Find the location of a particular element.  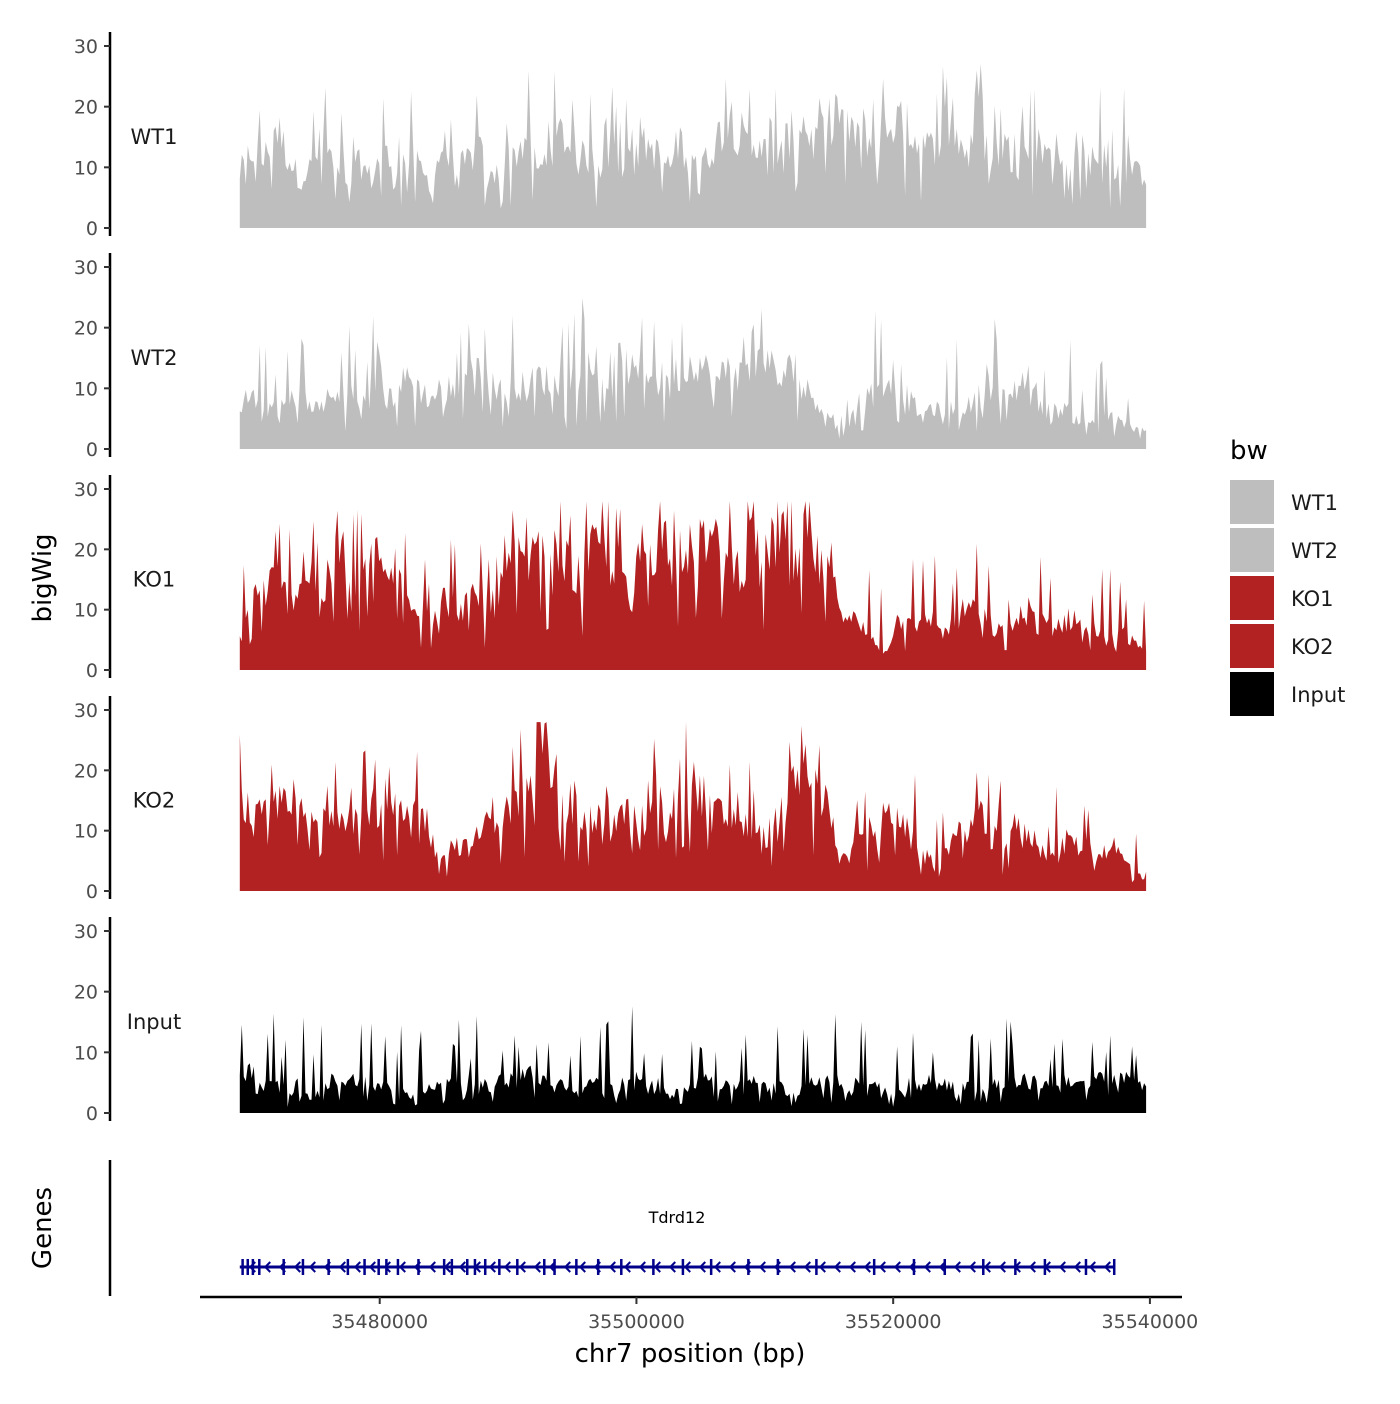

x-tick-label: 35480000 is located at coordinates (379, 1322).